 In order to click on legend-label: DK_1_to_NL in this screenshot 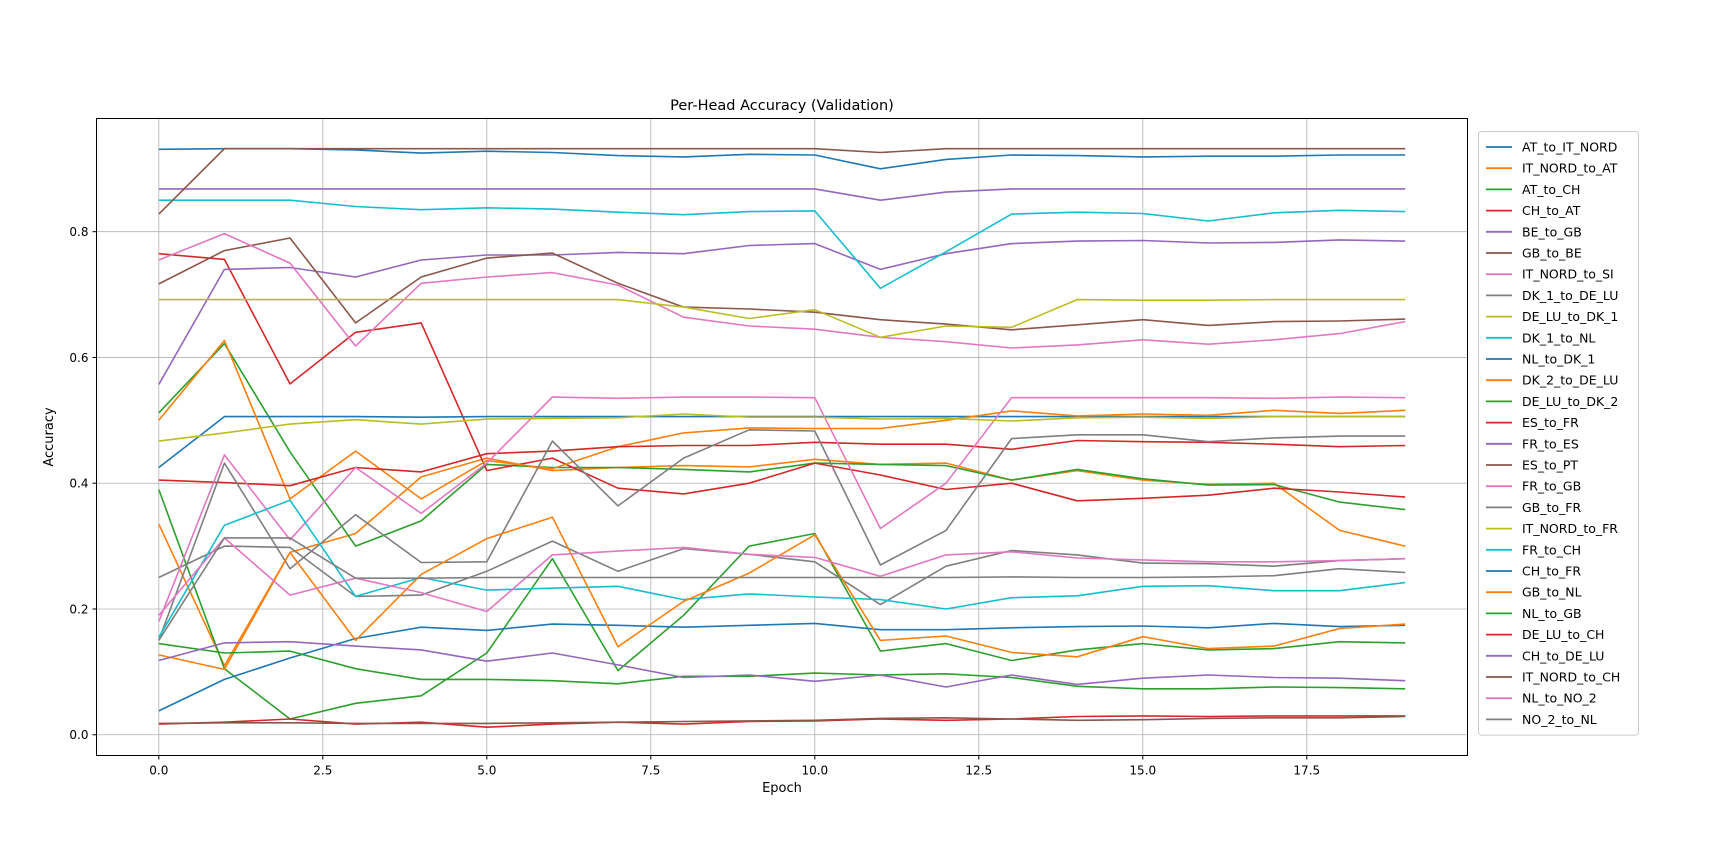, I will do `click(1558, 337)`.